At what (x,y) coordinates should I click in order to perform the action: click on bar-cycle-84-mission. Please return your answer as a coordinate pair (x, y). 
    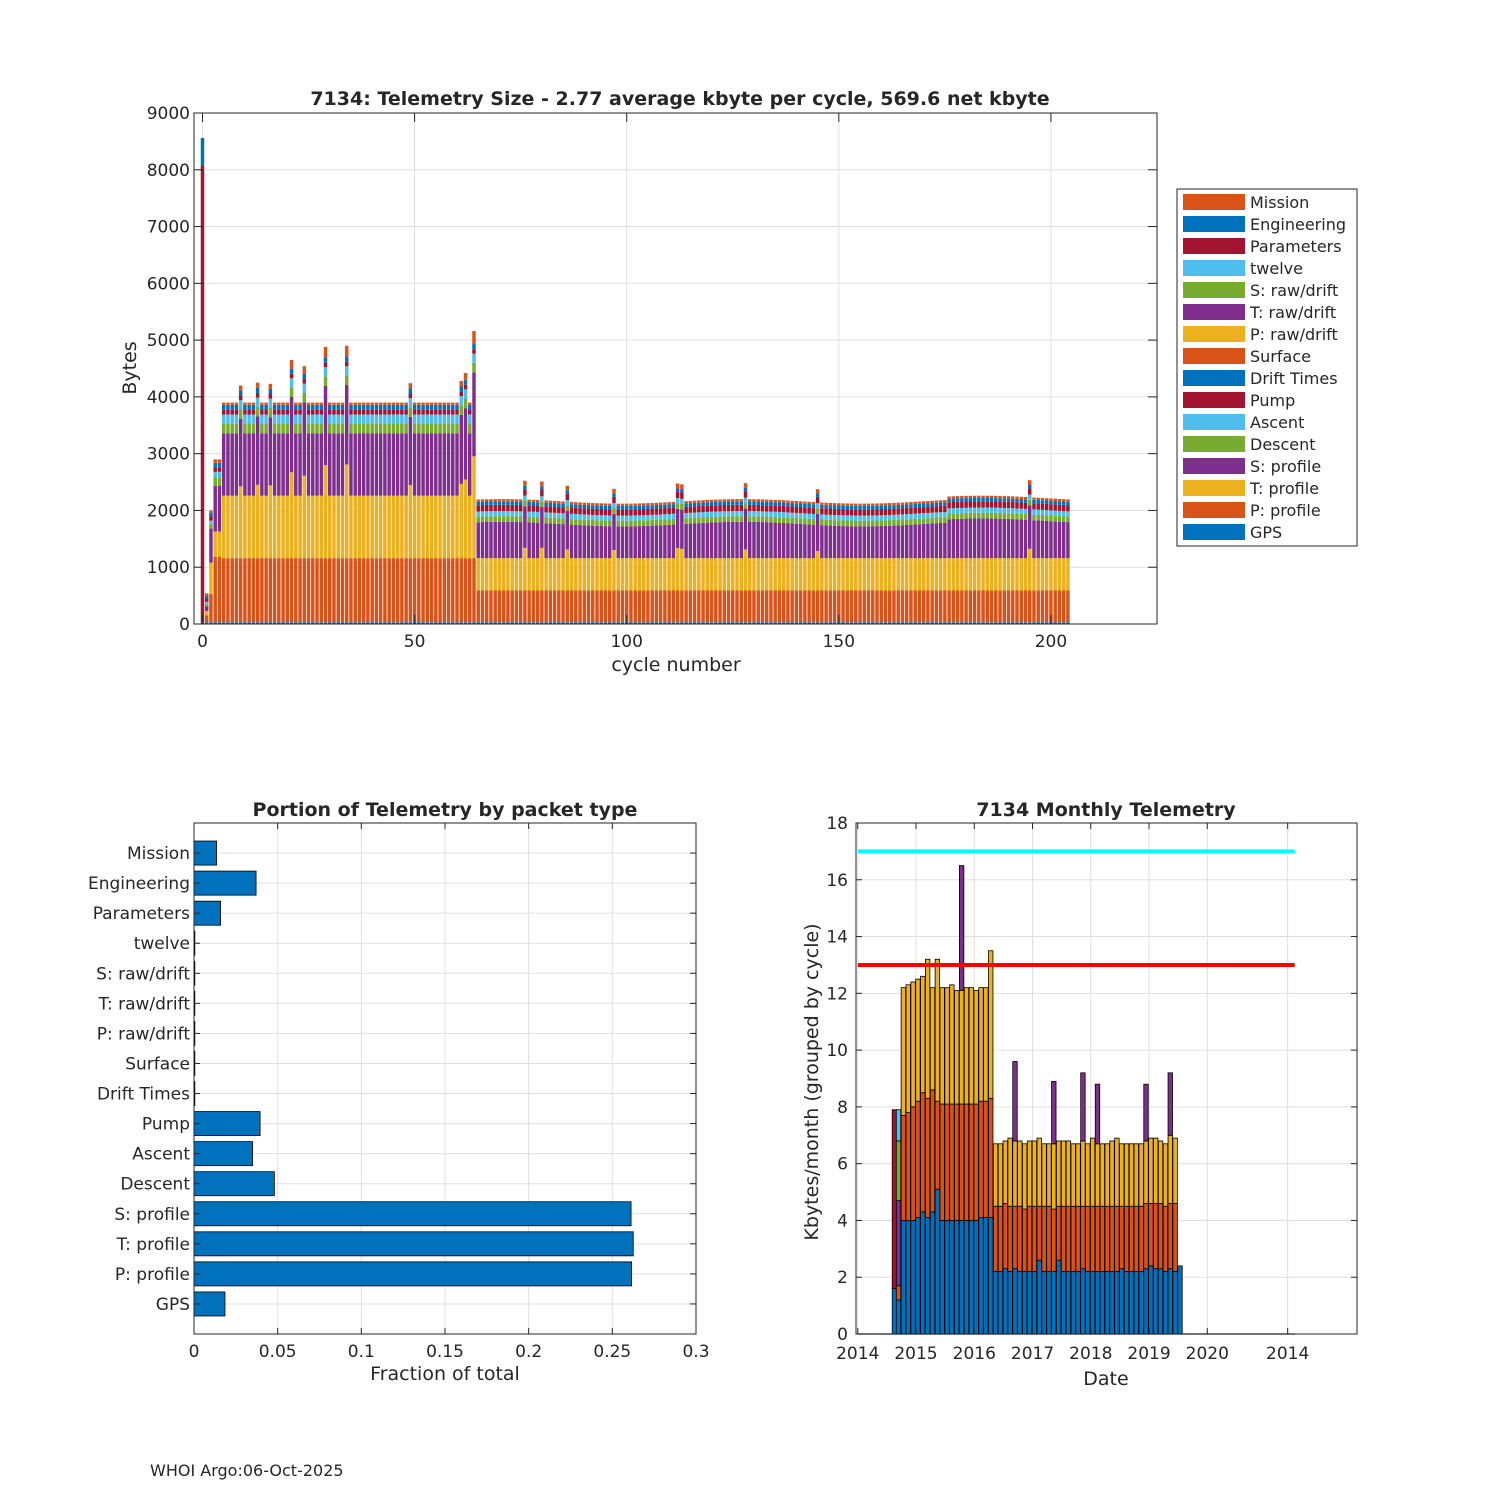
    Looking at the image, I should click on (559, 502).